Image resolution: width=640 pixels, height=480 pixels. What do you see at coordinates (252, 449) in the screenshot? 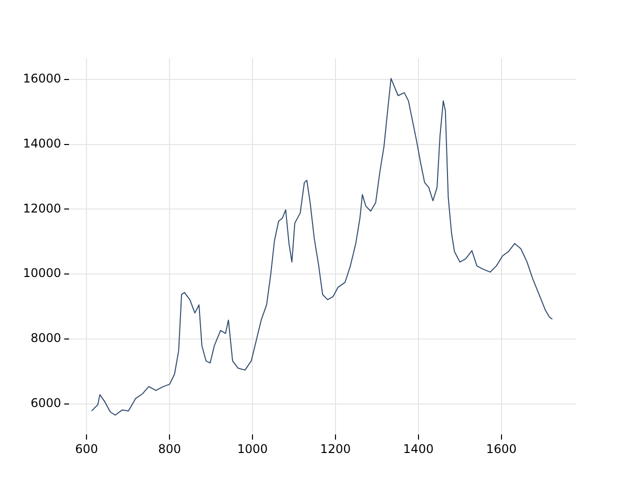
I see `x-tick-label: 1000` at bounding box center [252, 449].